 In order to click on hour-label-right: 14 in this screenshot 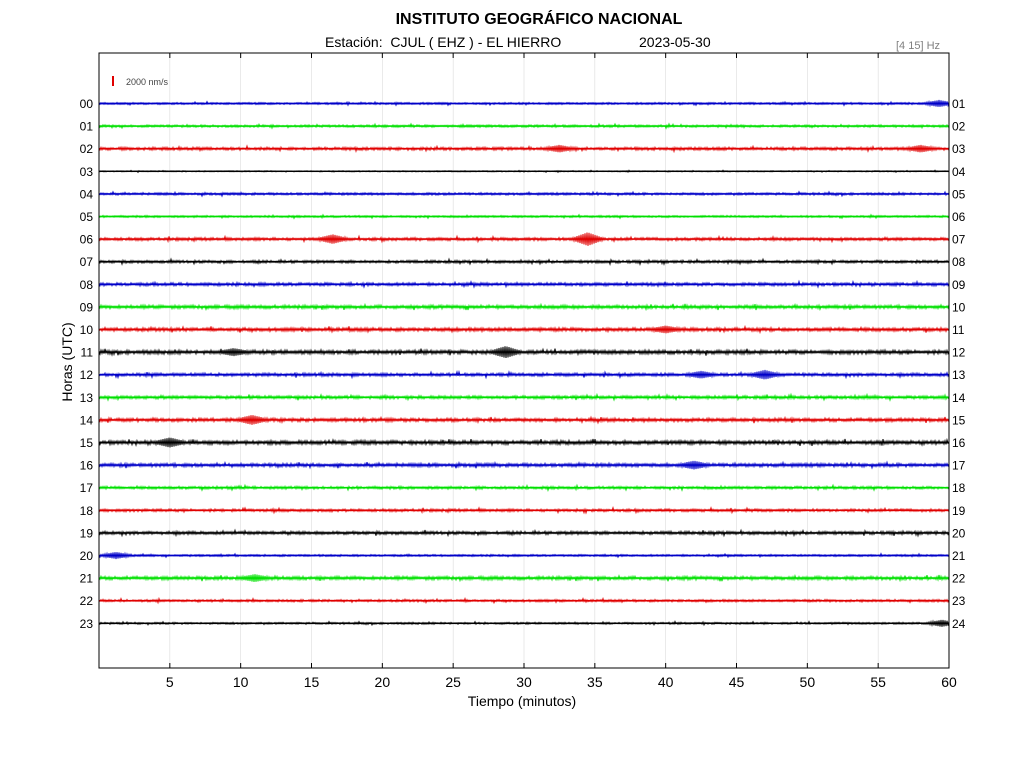, I will do `click(959, 398)`.